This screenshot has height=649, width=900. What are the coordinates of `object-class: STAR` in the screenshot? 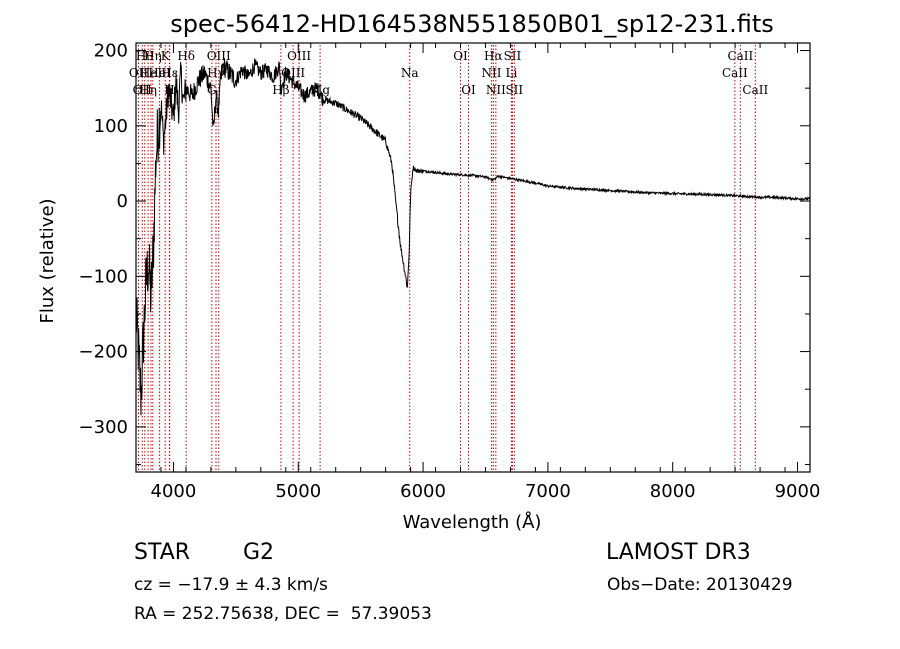 It's located at (162, 552).